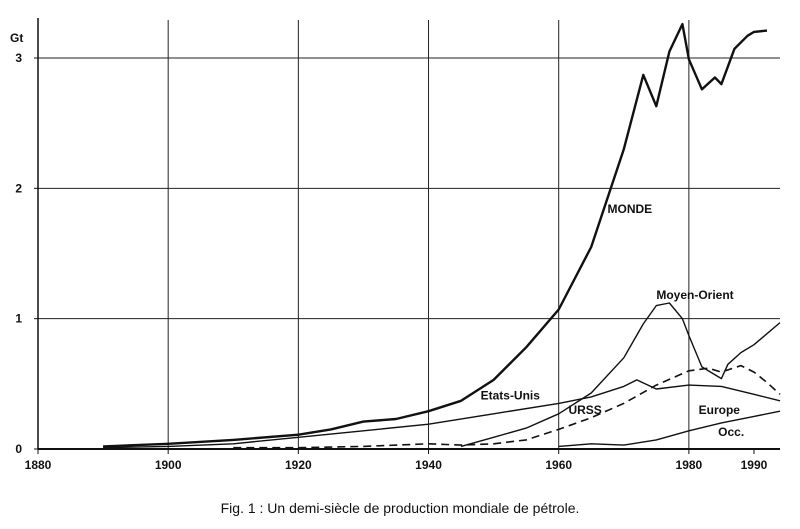 The height and width of the screenshot is (529, 800). What do you see at coordinates (720, 410) in the screenshot?
I see `series-label: Europe` at bounding box center [720, 410].